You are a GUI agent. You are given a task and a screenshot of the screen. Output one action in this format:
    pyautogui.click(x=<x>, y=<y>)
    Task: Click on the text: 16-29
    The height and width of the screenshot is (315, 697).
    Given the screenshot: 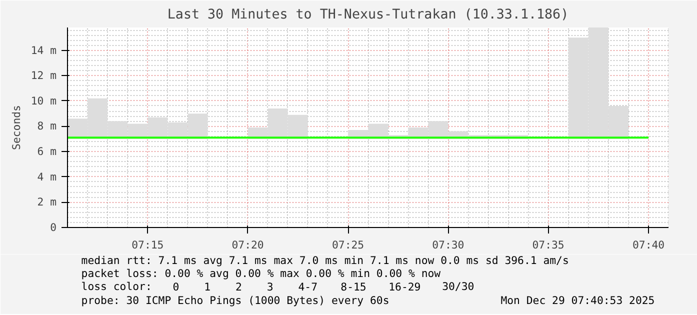 What is the action you would take?
    pyautogui.click(x=404, y=287)
    